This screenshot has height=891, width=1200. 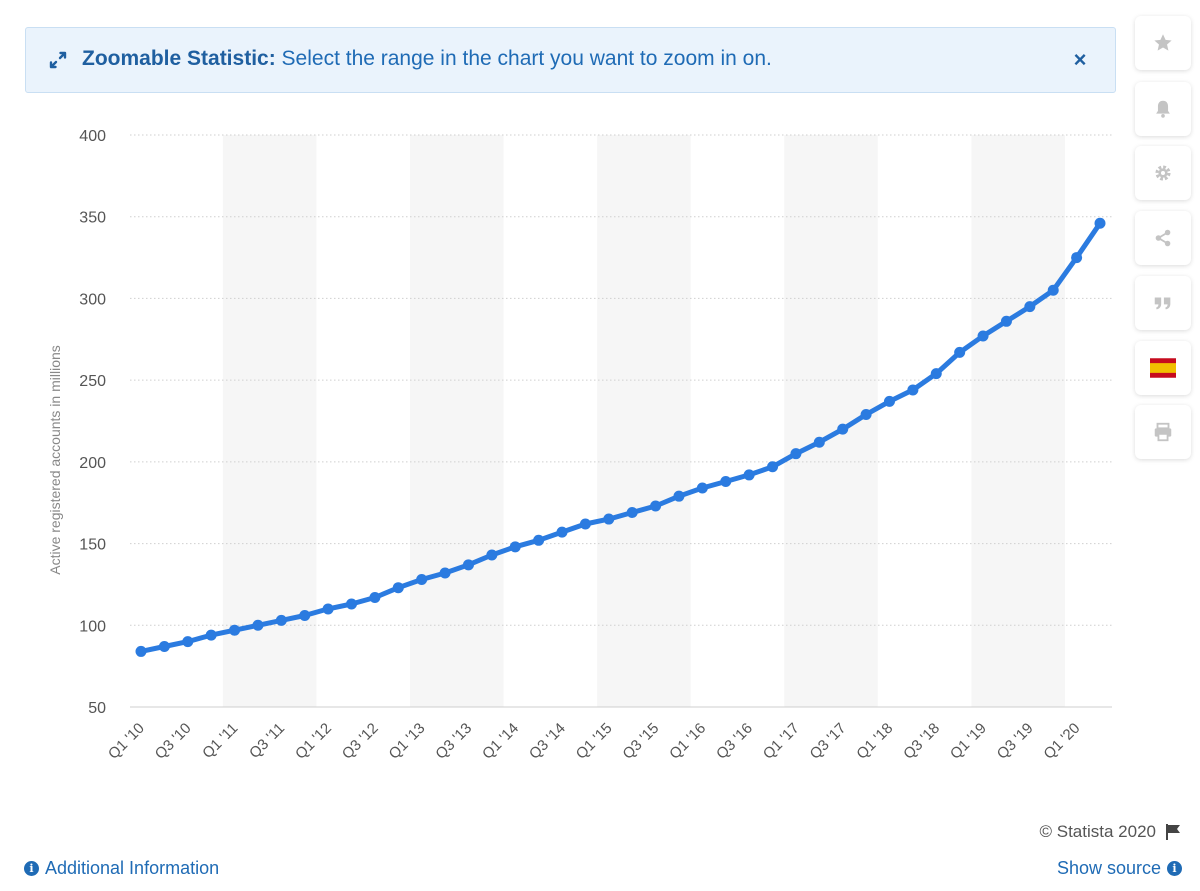 What do you see at coordinates (1108, 868) in the screenshot?
I see `show-source-label: Show source` at bounding box center [1108, 868].